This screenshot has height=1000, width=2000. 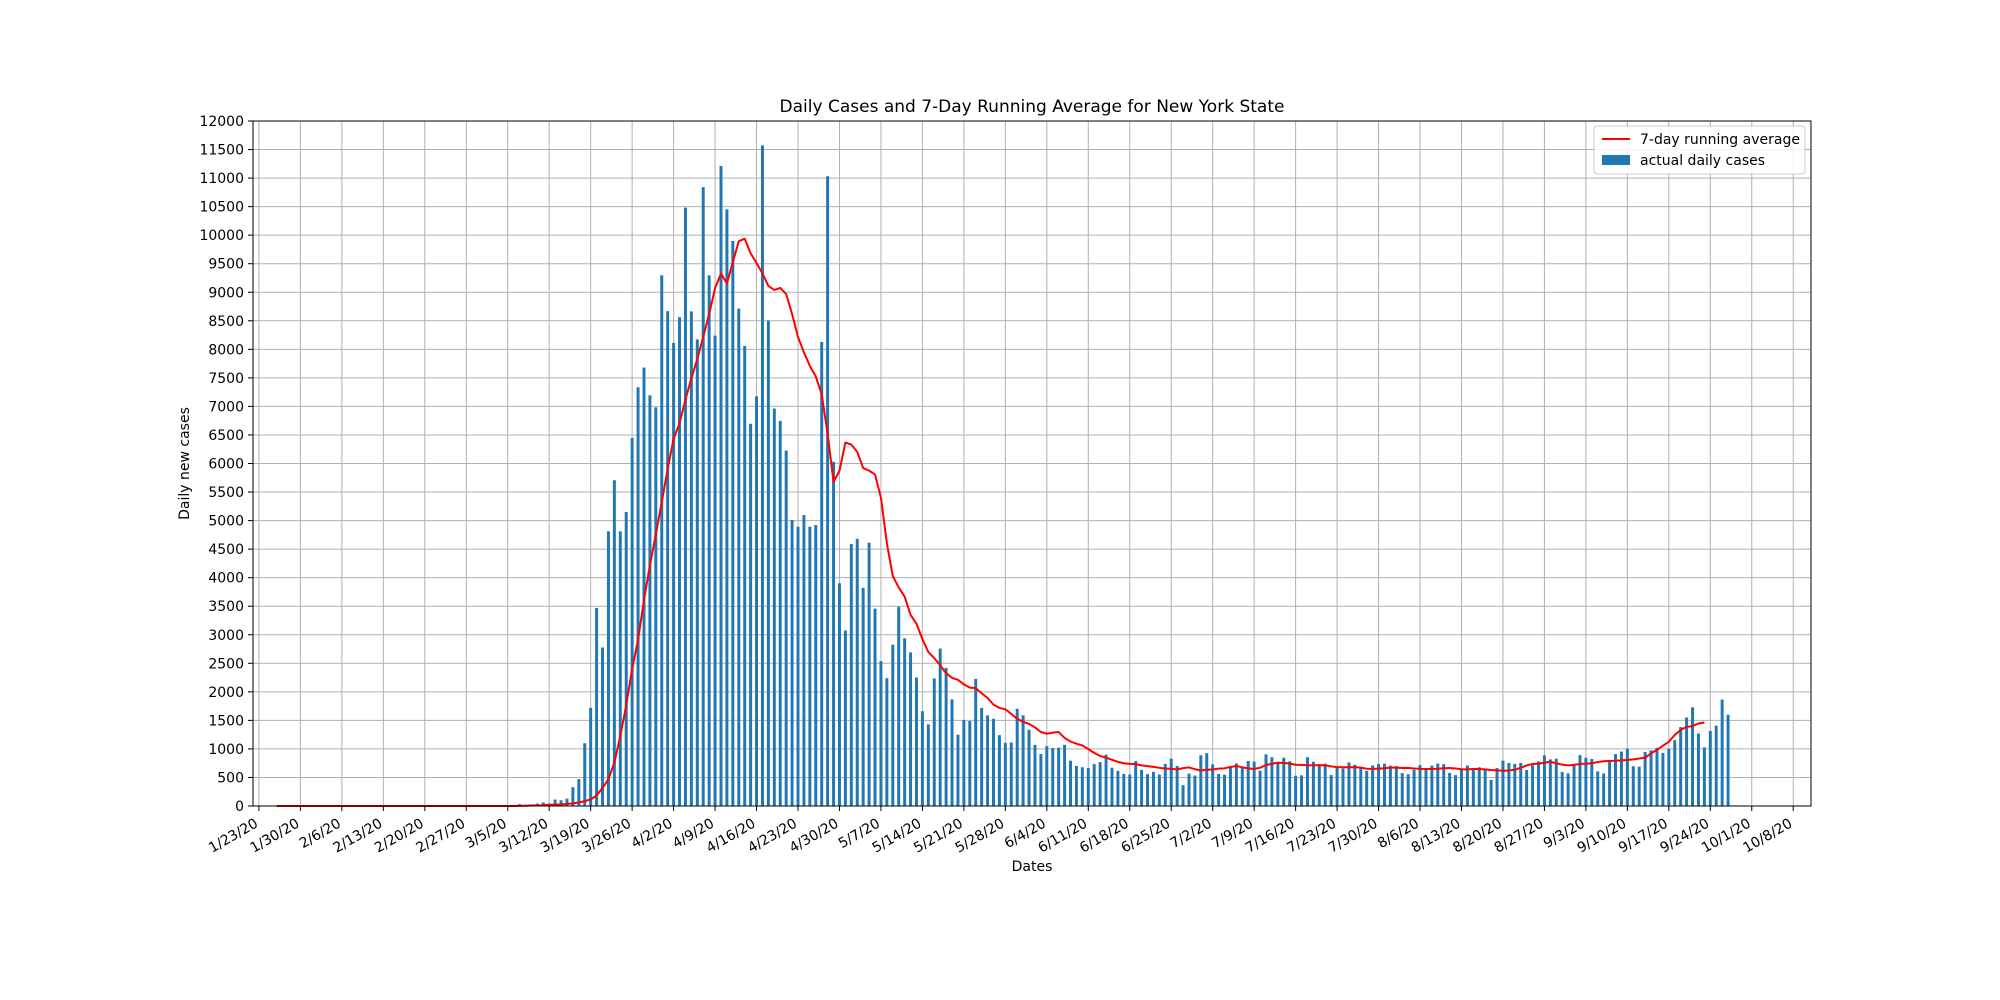 What do you see at coordinates (226, 750) in the screenshot?
I see `y-tick-label: 1000` at bounding box center [226, 750].